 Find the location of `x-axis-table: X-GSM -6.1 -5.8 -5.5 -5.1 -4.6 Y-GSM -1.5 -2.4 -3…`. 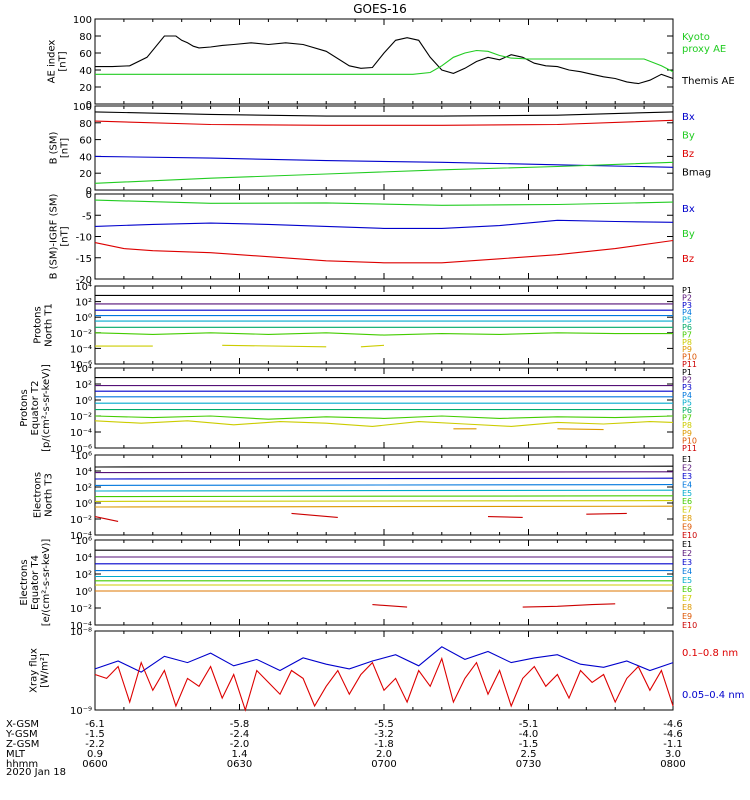

x-axis-table: X-GSM -6.1 -5.8 -5.5 -5.1 -4.6 Y-GSM -1.5 -2.4 -3… is located at coordinates (345, 744).